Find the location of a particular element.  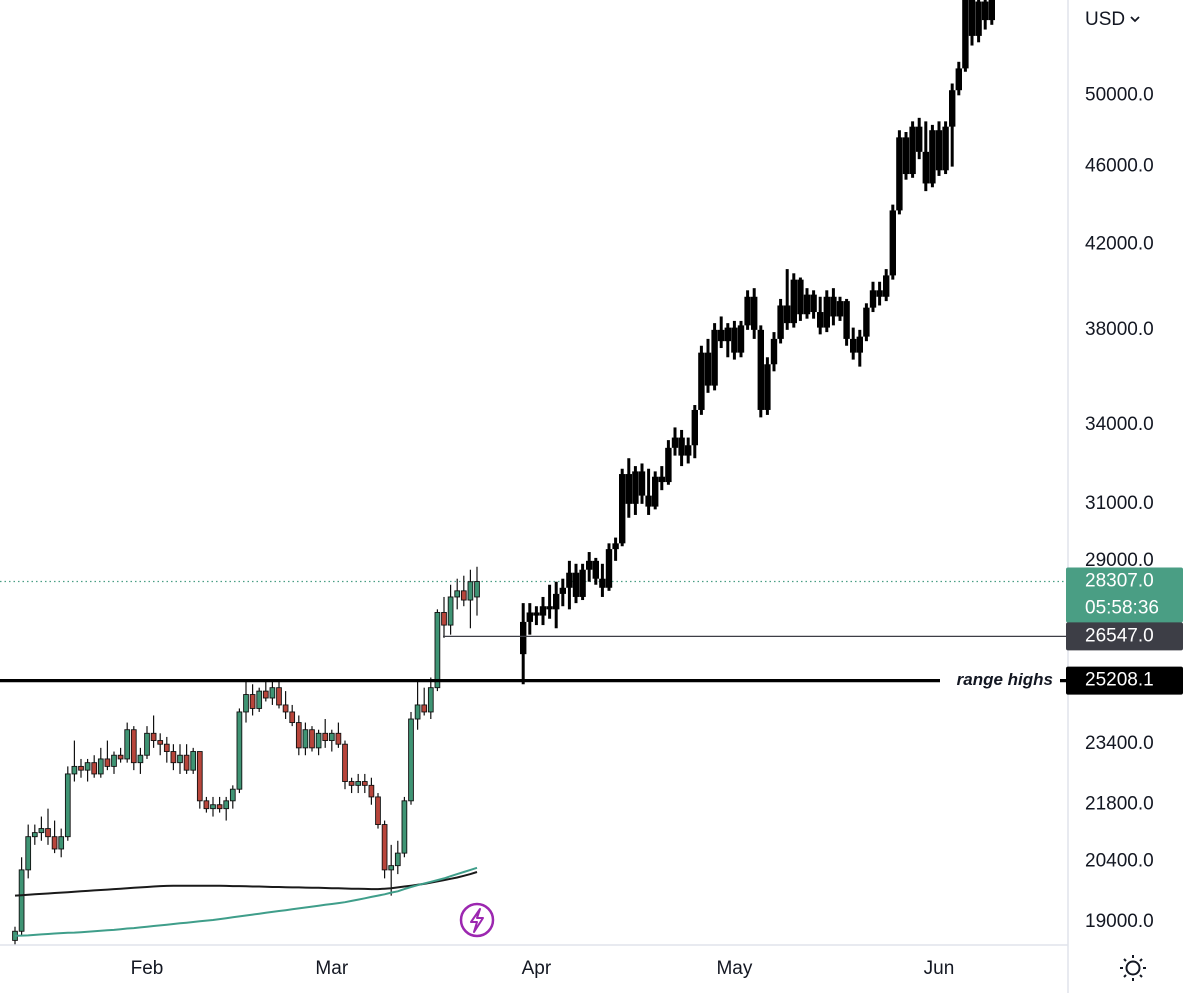

y-tick-label: 29000.0 is located at coordinates (1119, 560).